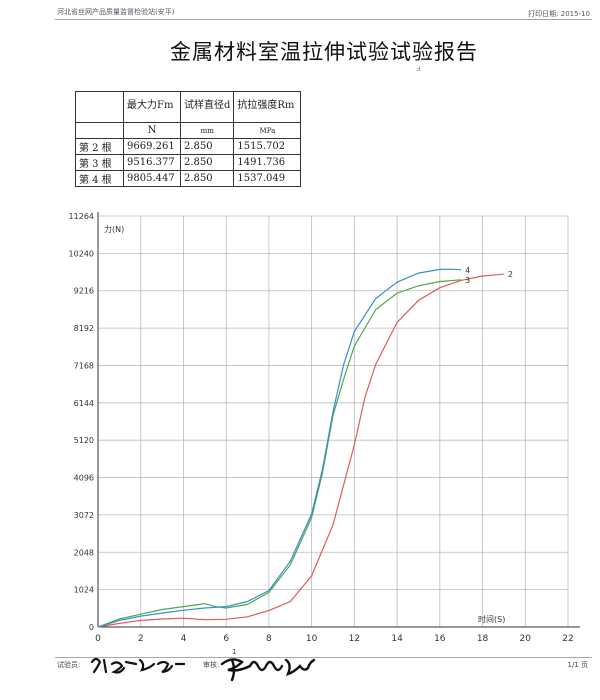 This screenshot has width=600, height=700. I want to click on y-tick-label: 5120, so click(84, 440).